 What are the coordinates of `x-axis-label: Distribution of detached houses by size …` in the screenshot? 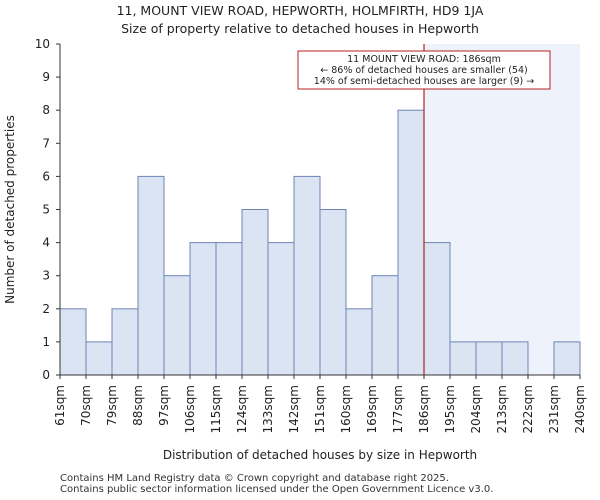 It's located at (320, 455).